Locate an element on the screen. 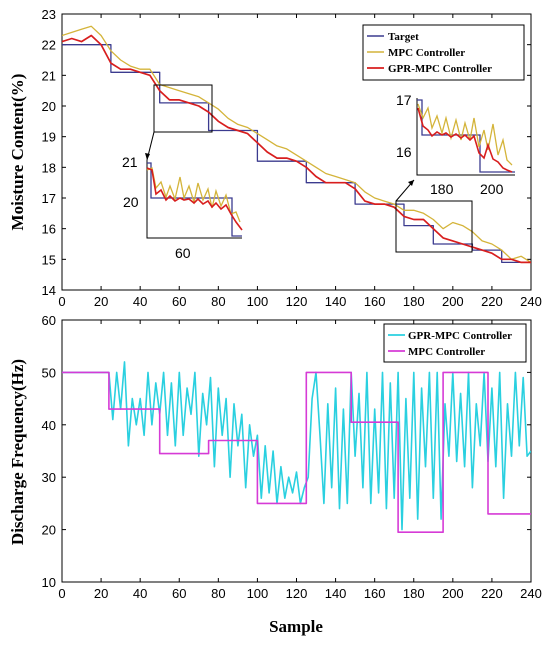 The image size is (550, 647). inset-right-target is located at coordinates (466, 136).